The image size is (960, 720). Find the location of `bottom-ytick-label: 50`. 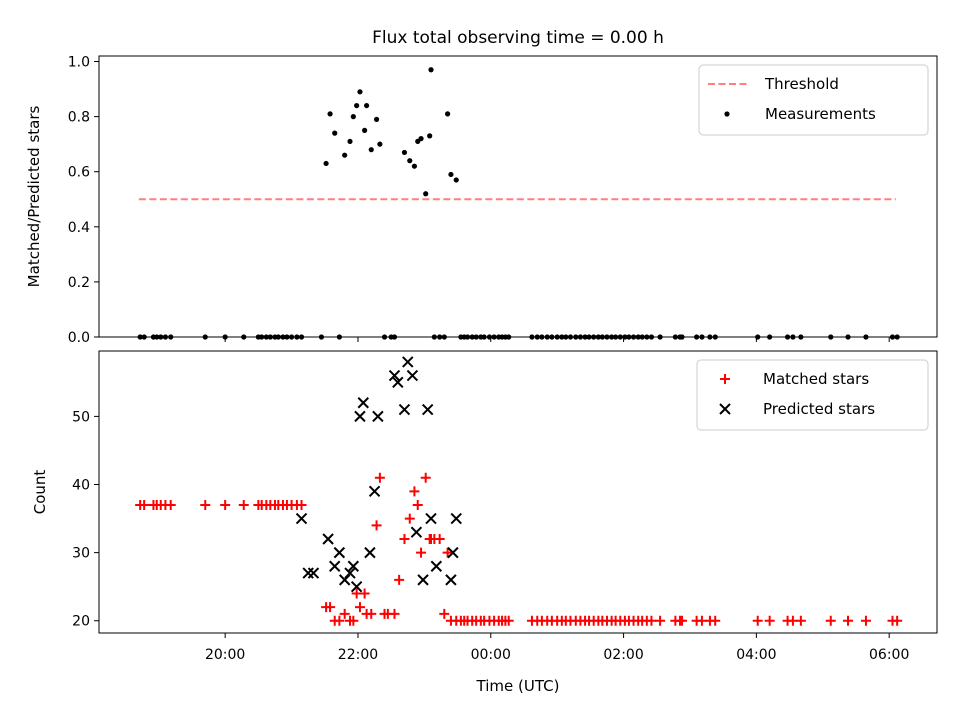

bottom-ytick-label: 50 is located at coordinates (81, 417).